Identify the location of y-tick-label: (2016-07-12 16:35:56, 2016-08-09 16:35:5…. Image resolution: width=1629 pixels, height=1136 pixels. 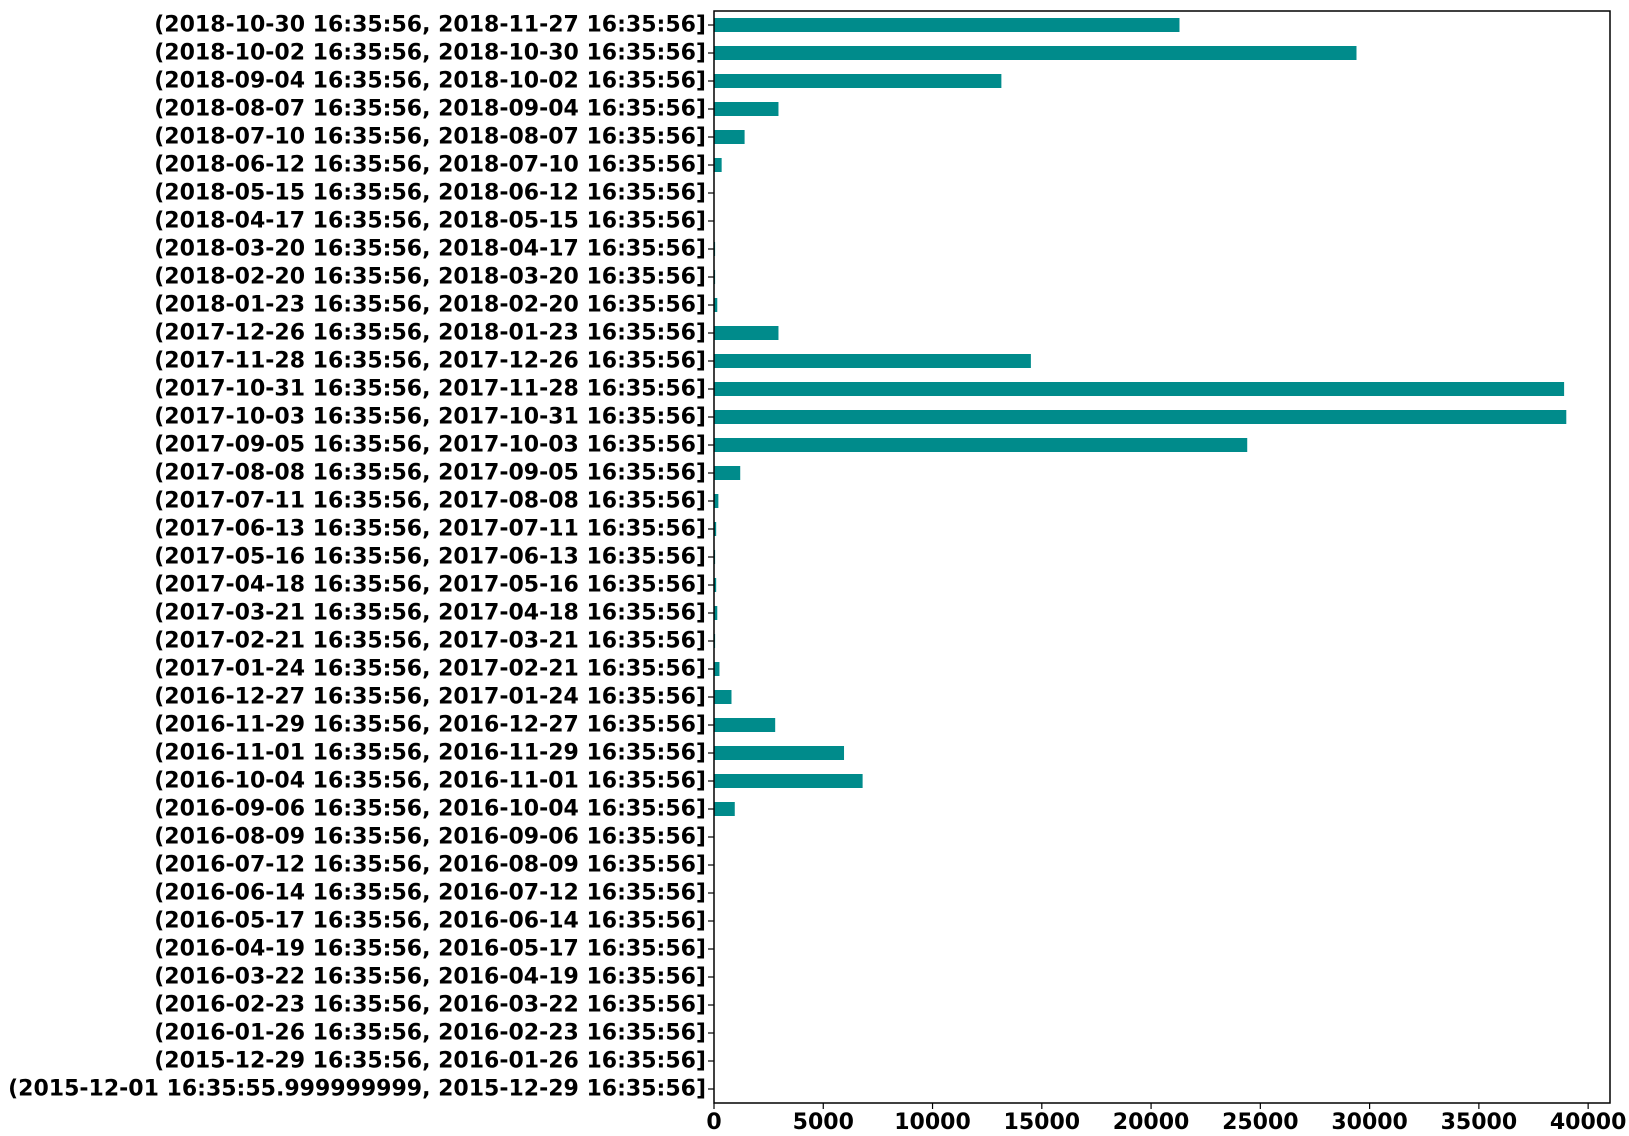
(430, 865).